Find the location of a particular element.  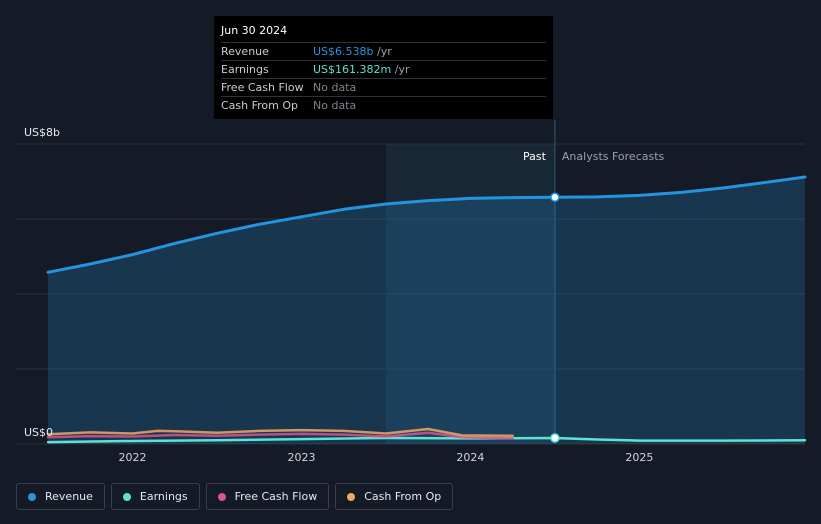

tooltip-label: Earnings is located at coordinates (245, 69).